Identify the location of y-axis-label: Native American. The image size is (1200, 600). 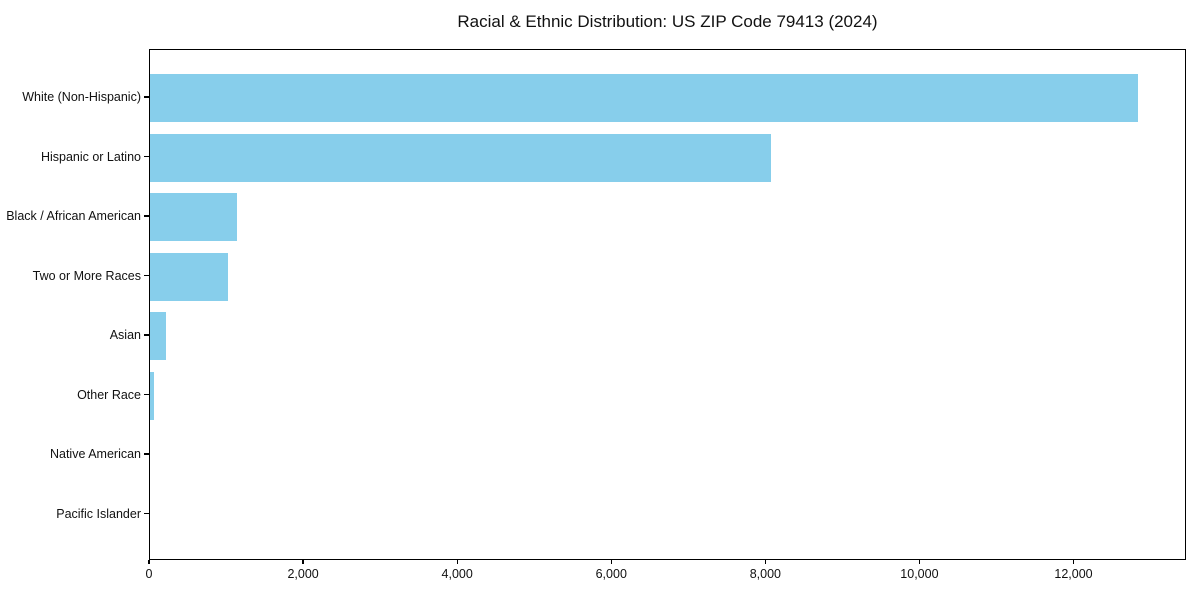
(95, 454).